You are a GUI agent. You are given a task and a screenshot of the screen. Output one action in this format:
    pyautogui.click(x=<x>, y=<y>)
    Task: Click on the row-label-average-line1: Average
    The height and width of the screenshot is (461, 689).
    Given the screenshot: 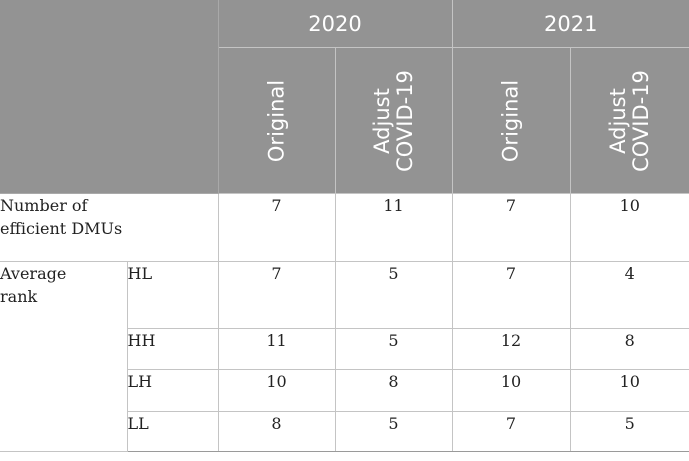 What is the action you would take?
    pyautogui.click(x=33, y=273)
    